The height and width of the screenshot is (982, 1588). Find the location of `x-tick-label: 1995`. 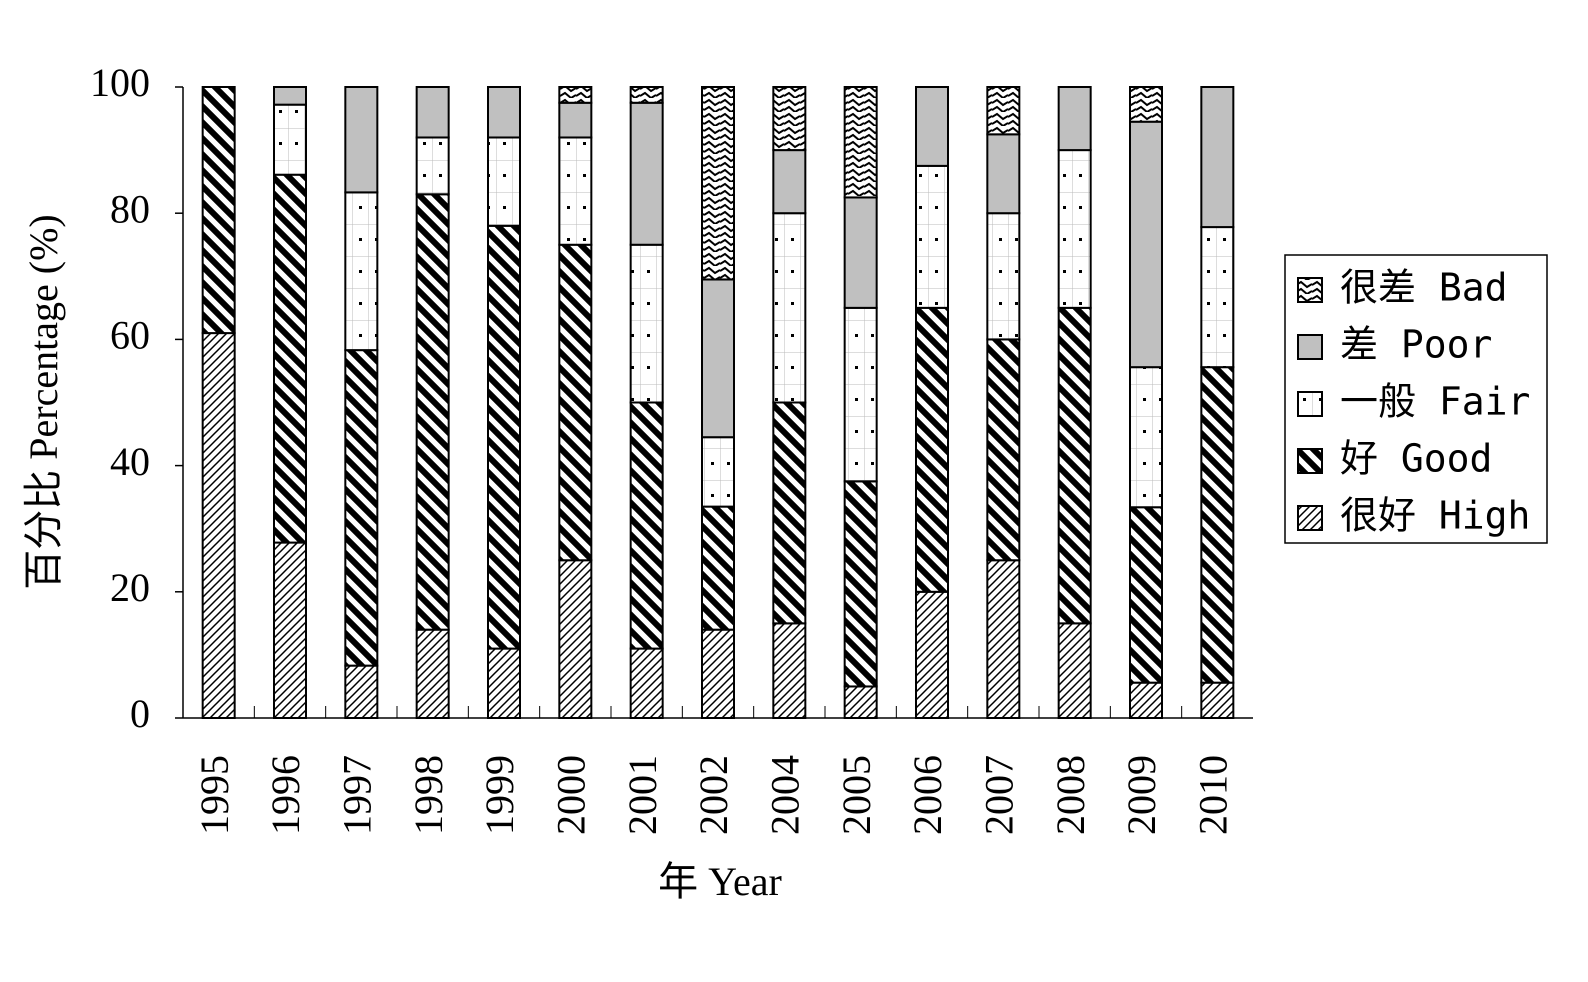

x-tick-label: 1995 is located at coordinates (214, 795).